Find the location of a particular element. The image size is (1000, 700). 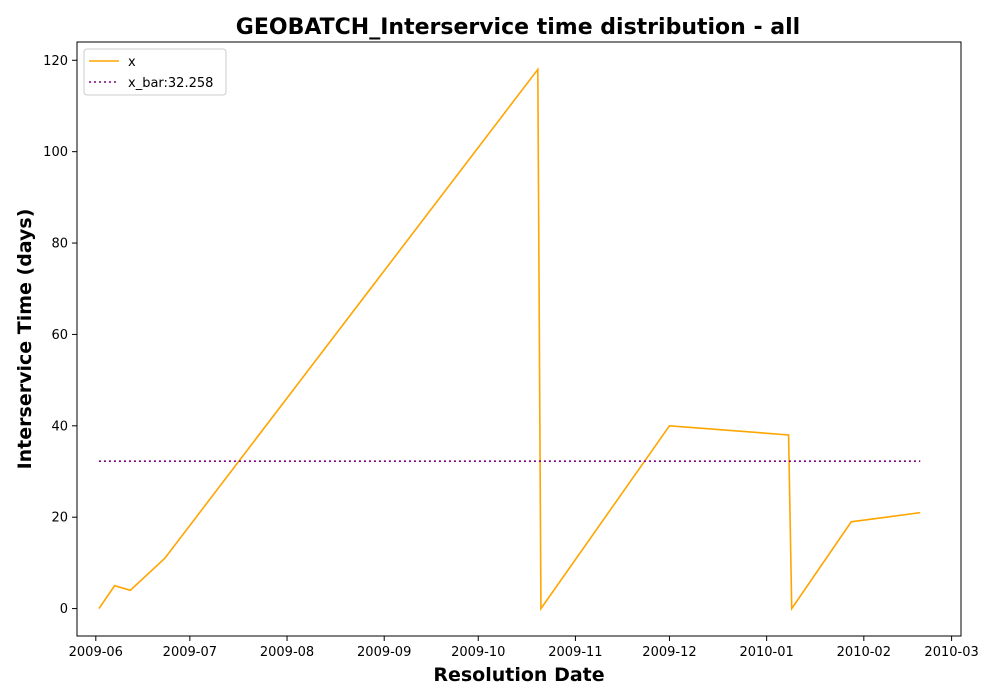

y-tick-label: 120 is located at coordinates (55, 61).